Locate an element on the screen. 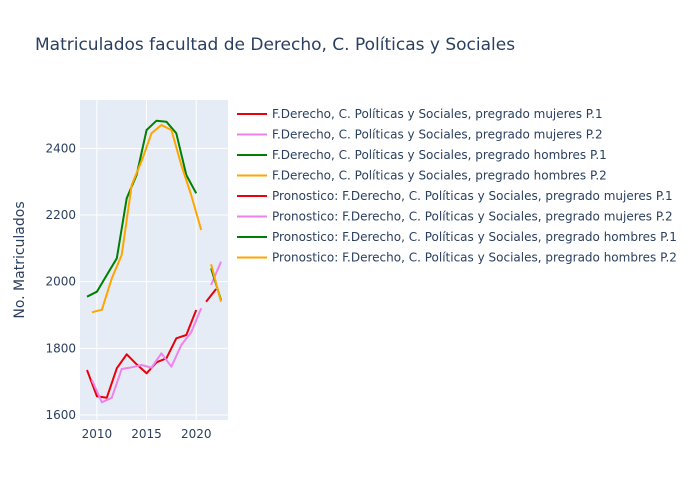  y-axis-ticks: 1600 1800 2000 2200 2400 is located at coordinates (60, 281).